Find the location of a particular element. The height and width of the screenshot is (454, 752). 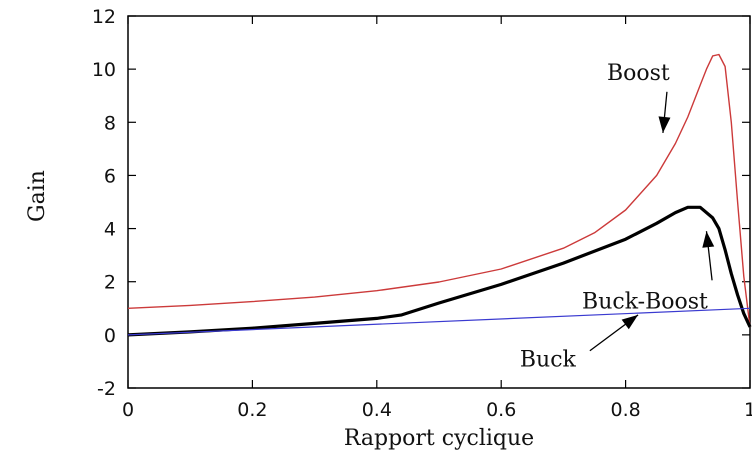

x-tick-label: 0.4 is located at coordinates (377, 410).